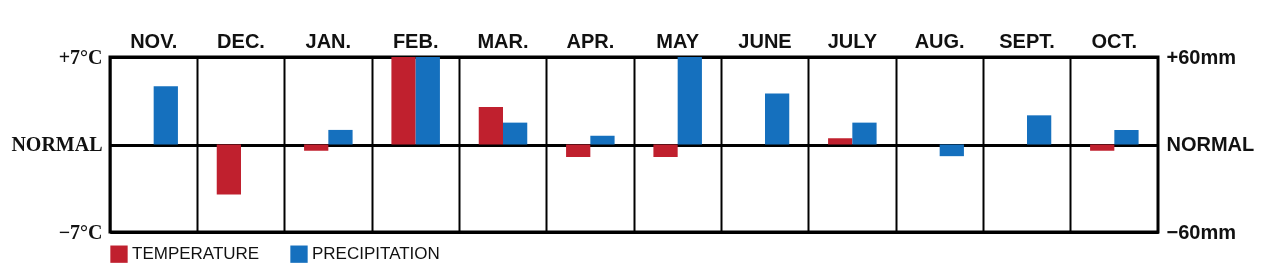 This screenshot has height=280, width=1280. I want to click on y-tick-label: +7°C, so click(80, 56).